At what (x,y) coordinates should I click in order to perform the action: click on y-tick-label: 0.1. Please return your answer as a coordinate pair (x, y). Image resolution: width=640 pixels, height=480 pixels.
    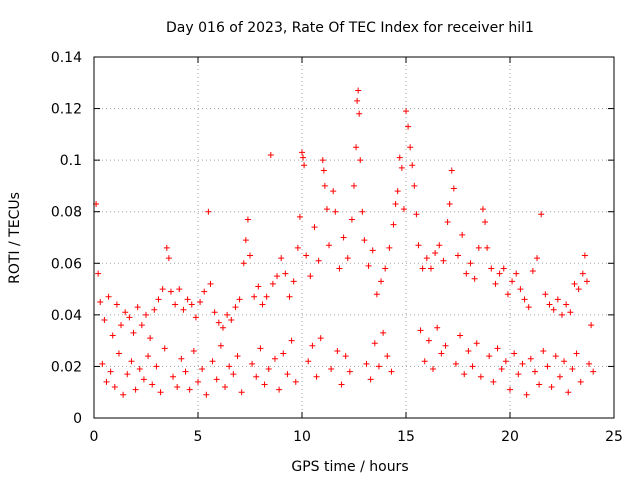
    Looking at the image, I should click on (71, 161).